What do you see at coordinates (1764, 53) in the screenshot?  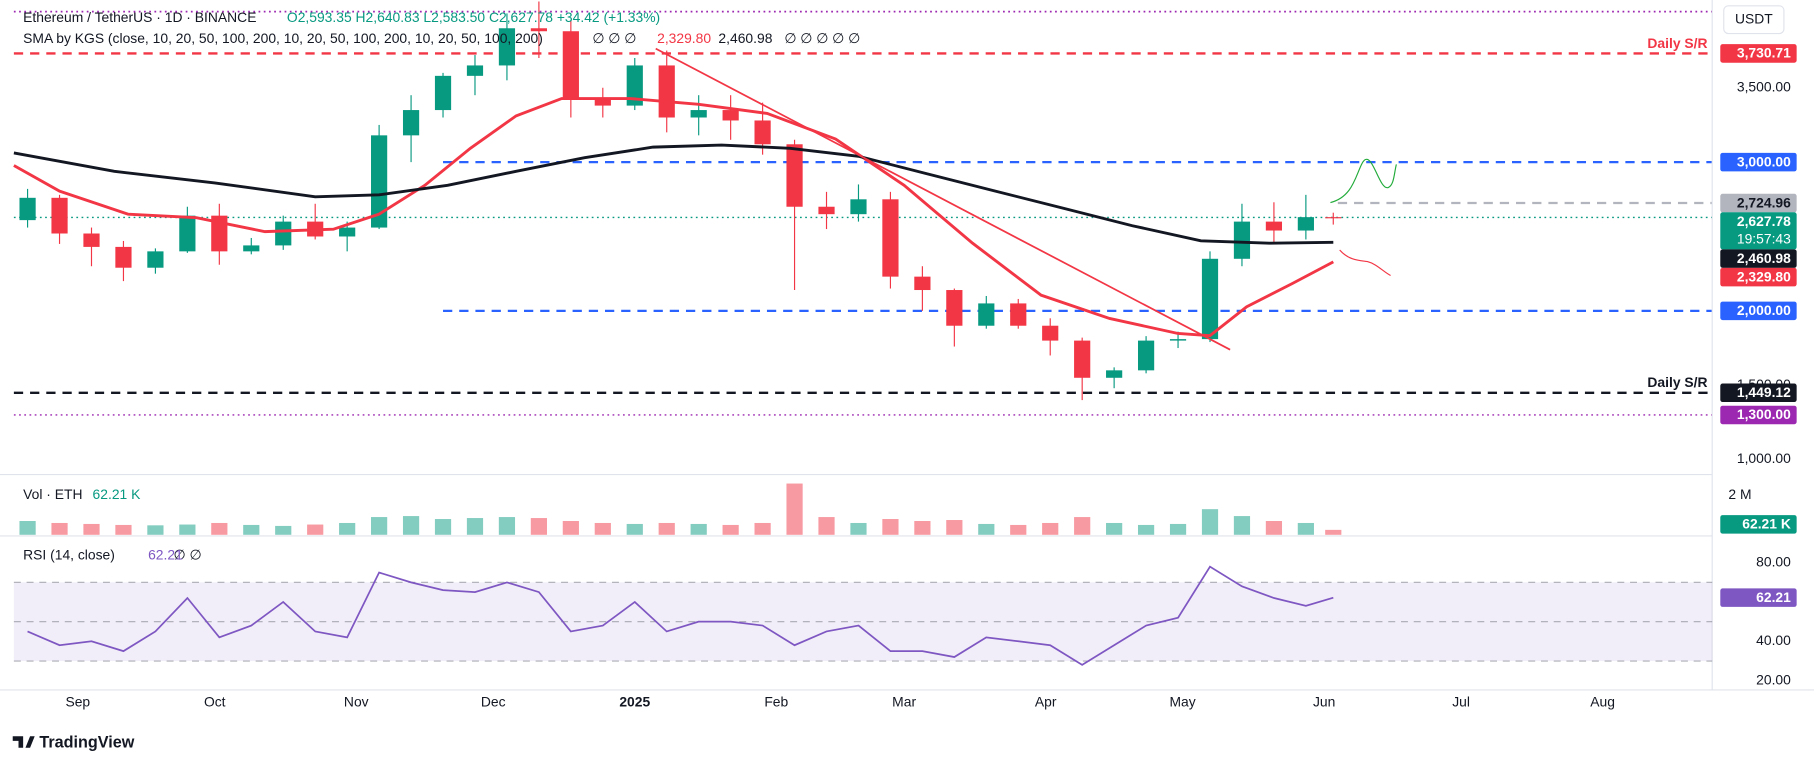 I see `price-tag-label: 3,730.71` at bounding box center [1764, 53].